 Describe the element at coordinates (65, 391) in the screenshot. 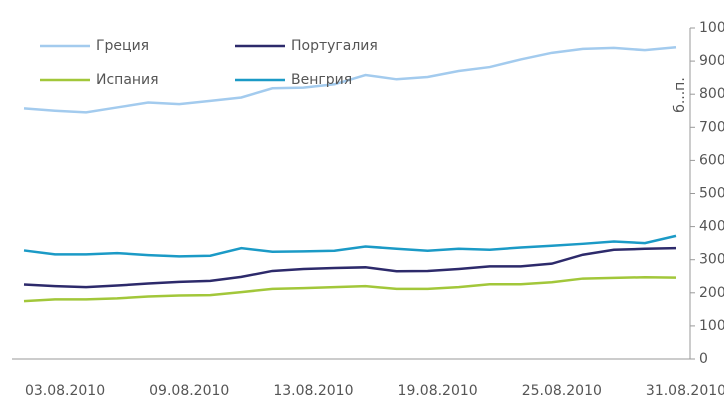

I see `x-tick-label: 03.08.2010` at that location.